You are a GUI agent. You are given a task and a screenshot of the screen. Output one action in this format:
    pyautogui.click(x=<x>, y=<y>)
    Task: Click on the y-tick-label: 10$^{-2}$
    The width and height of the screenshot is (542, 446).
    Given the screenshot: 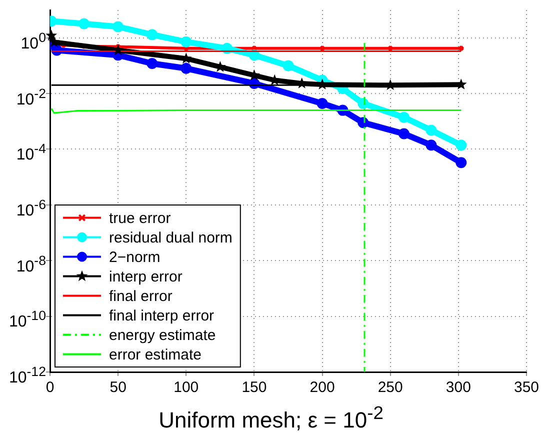 What is the action you would take?
    pyautogui.click(x=31, y=97)
    